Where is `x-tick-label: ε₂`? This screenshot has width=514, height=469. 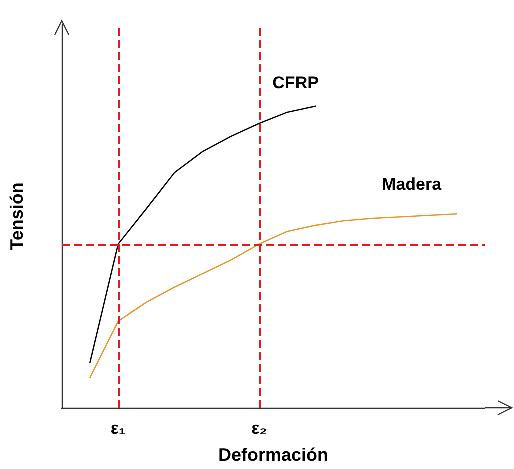
x-tick-label: ε₂ is located at coordinates (260, 428).